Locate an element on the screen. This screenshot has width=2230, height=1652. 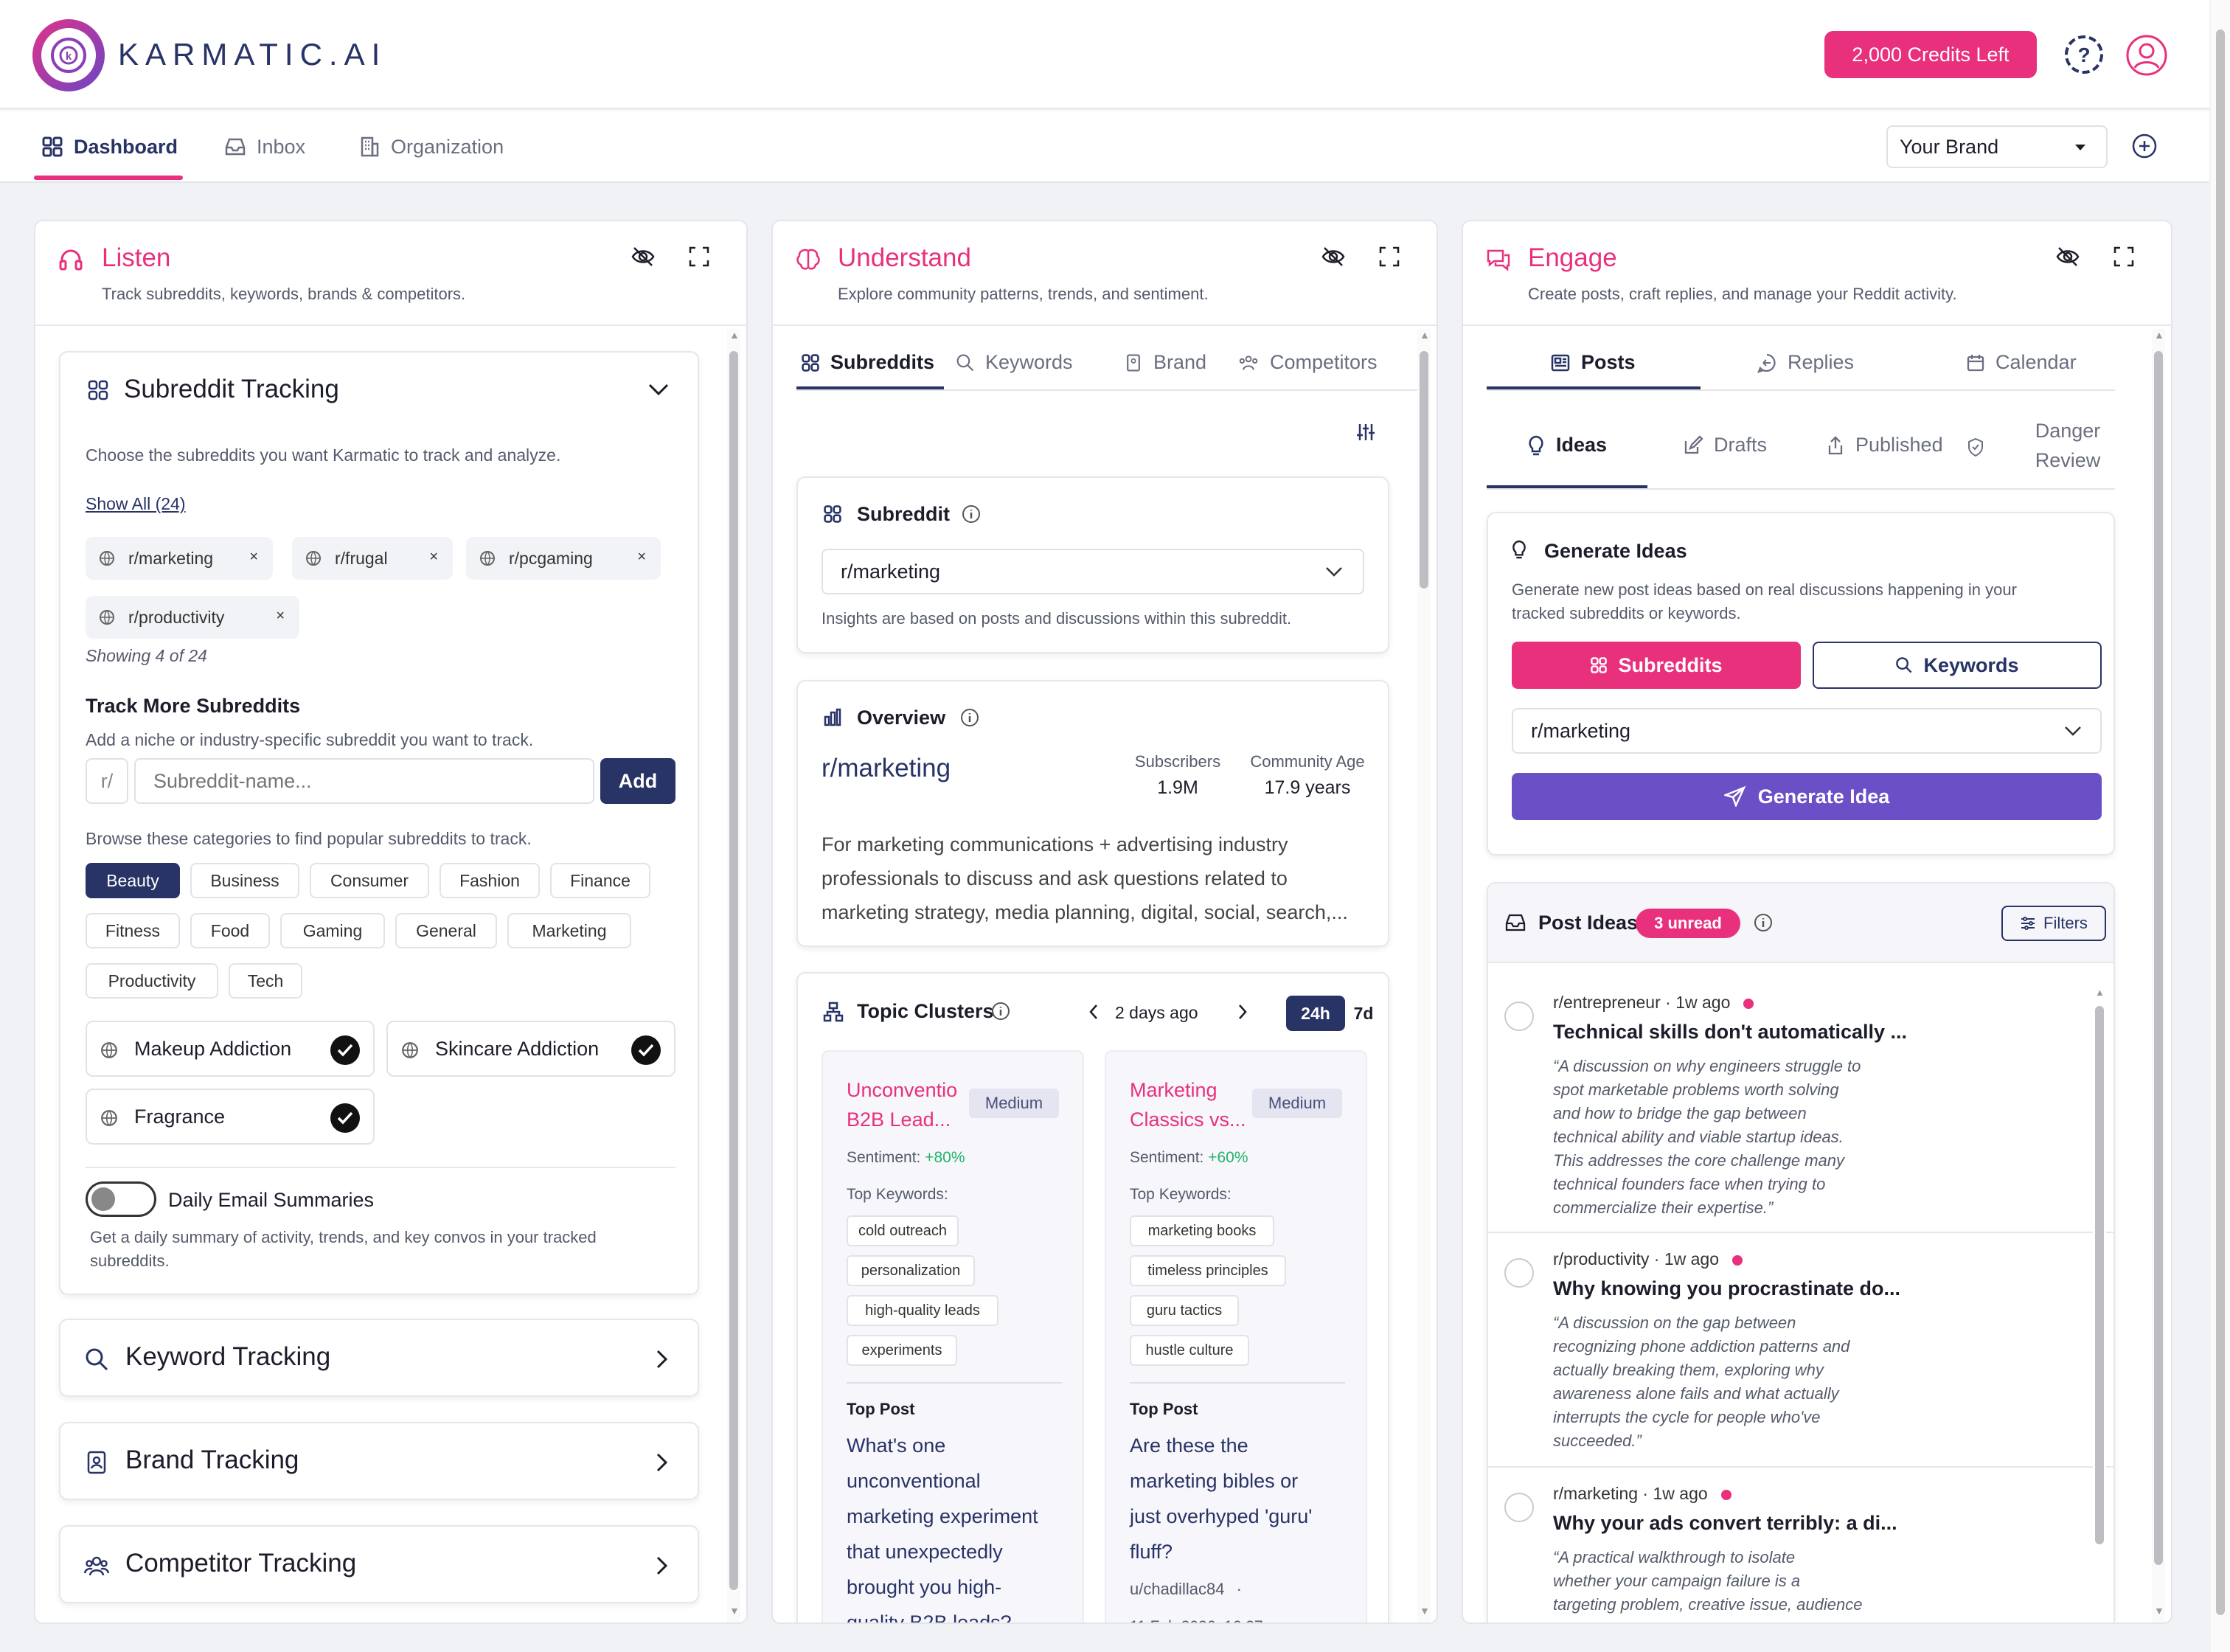
subtab-published: Published is located at coordinates (1885, 445).